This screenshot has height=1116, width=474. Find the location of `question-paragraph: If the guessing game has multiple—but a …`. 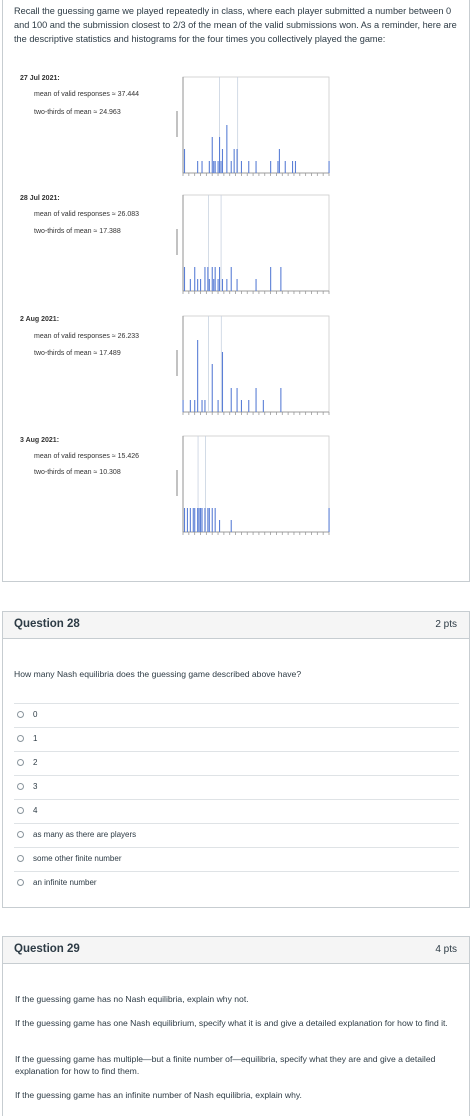

question-paragraph: If the guessing game has multiple—but a … is located at coordinates (225, 1065).